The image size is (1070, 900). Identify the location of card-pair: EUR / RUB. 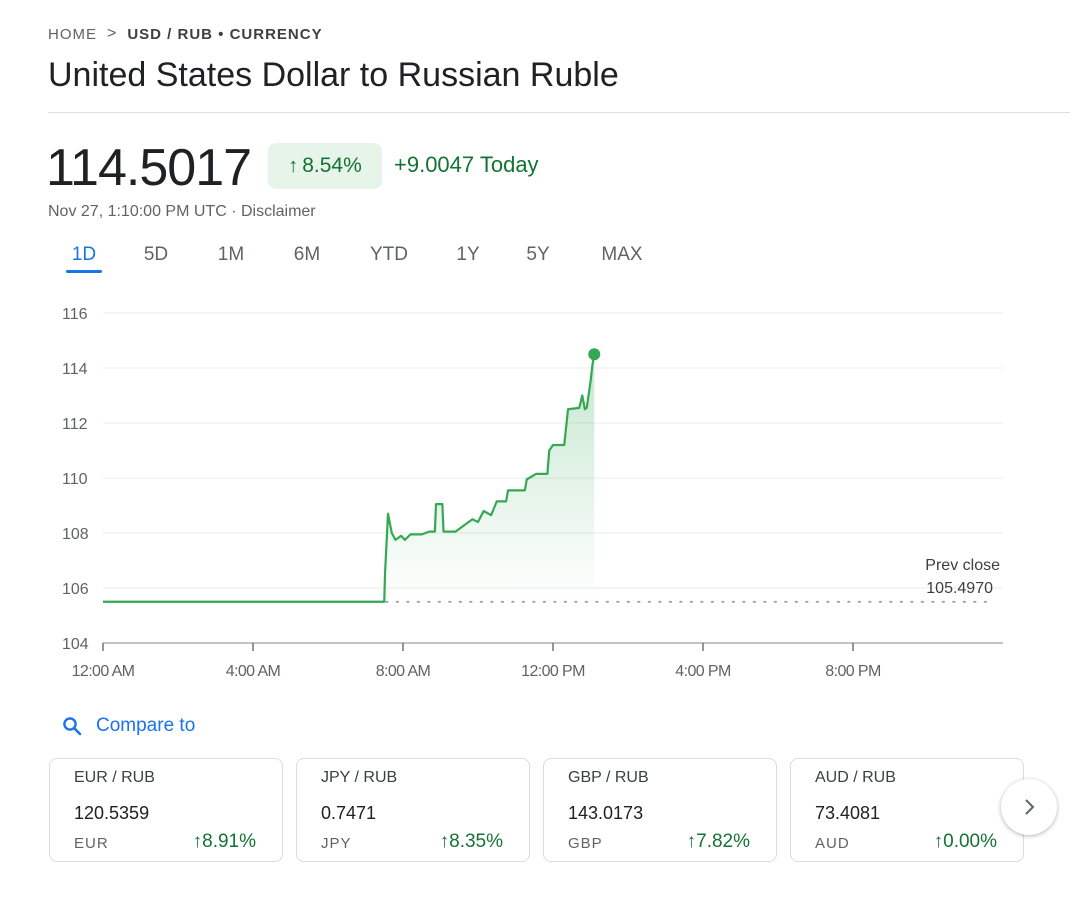
(114, 777).